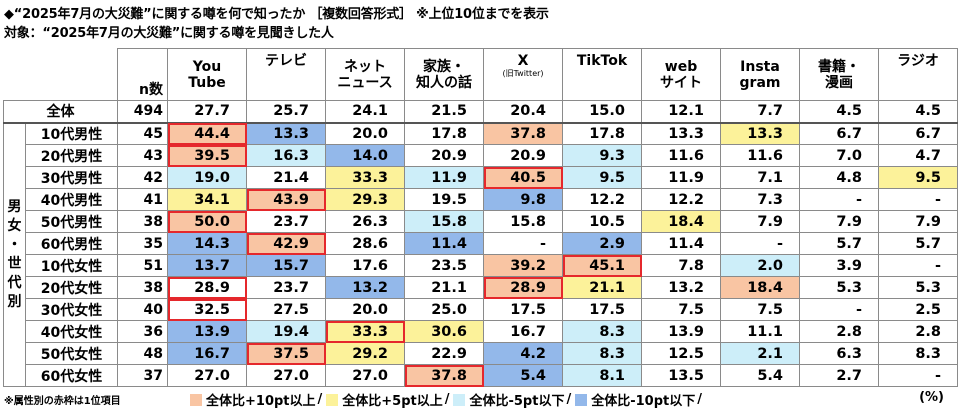  Describe the element at coordinates (444, 66) in the screenshot. I see `header-family-l1: 家族・` at that location.